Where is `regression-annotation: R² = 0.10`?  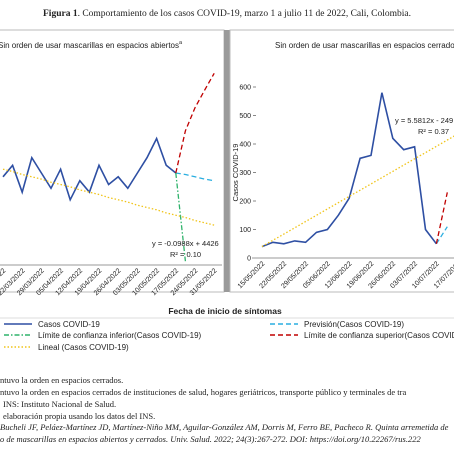 regression-annotation: R² = 0.10 is located at coordinates (185, 254).